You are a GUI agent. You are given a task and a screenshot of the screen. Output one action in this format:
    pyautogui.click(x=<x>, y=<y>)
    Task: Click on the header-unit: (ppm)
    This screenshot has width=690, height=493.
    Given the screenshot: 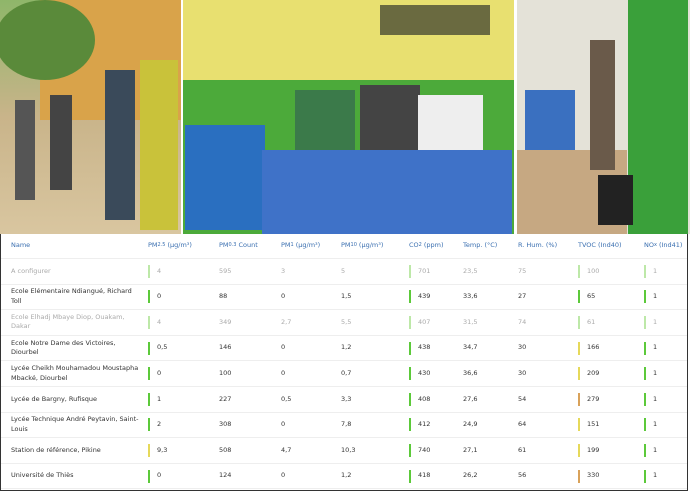 What is the action you would take?
    pyautogui.click(x=433, y=245)
    